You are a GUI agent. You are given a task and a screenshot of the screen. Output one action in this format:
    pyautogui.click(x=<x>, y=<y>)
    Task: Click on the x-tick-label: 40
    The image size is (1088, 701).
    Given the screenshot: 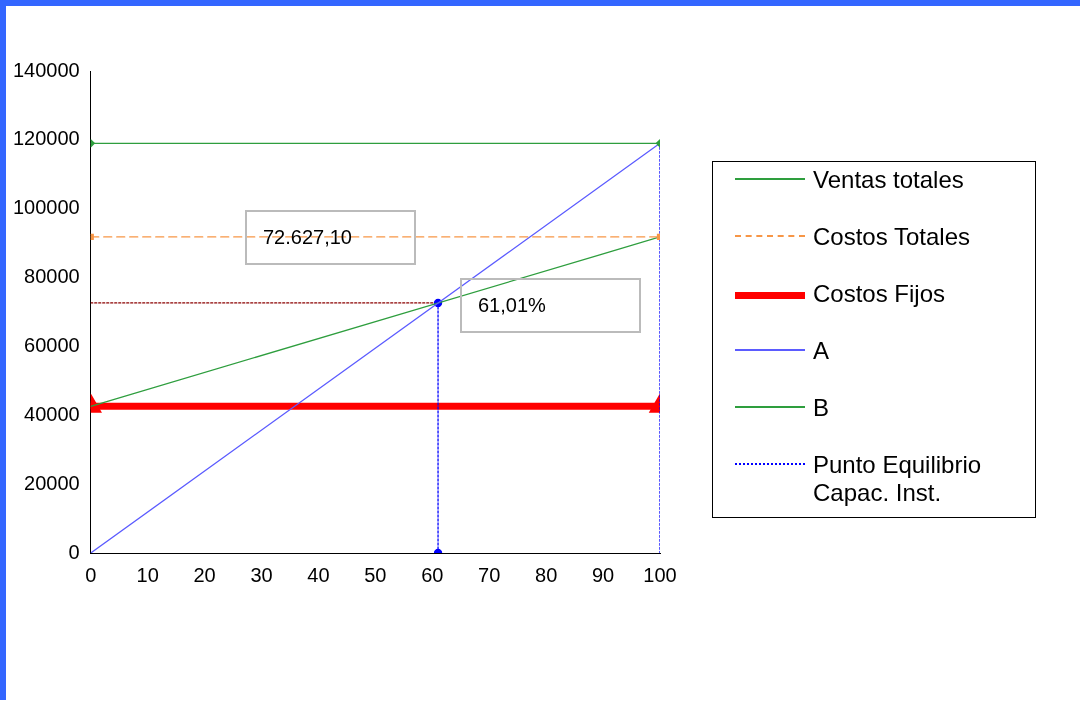 What is the action you would take?
    pyautogui.click(x=318, y=574)
    